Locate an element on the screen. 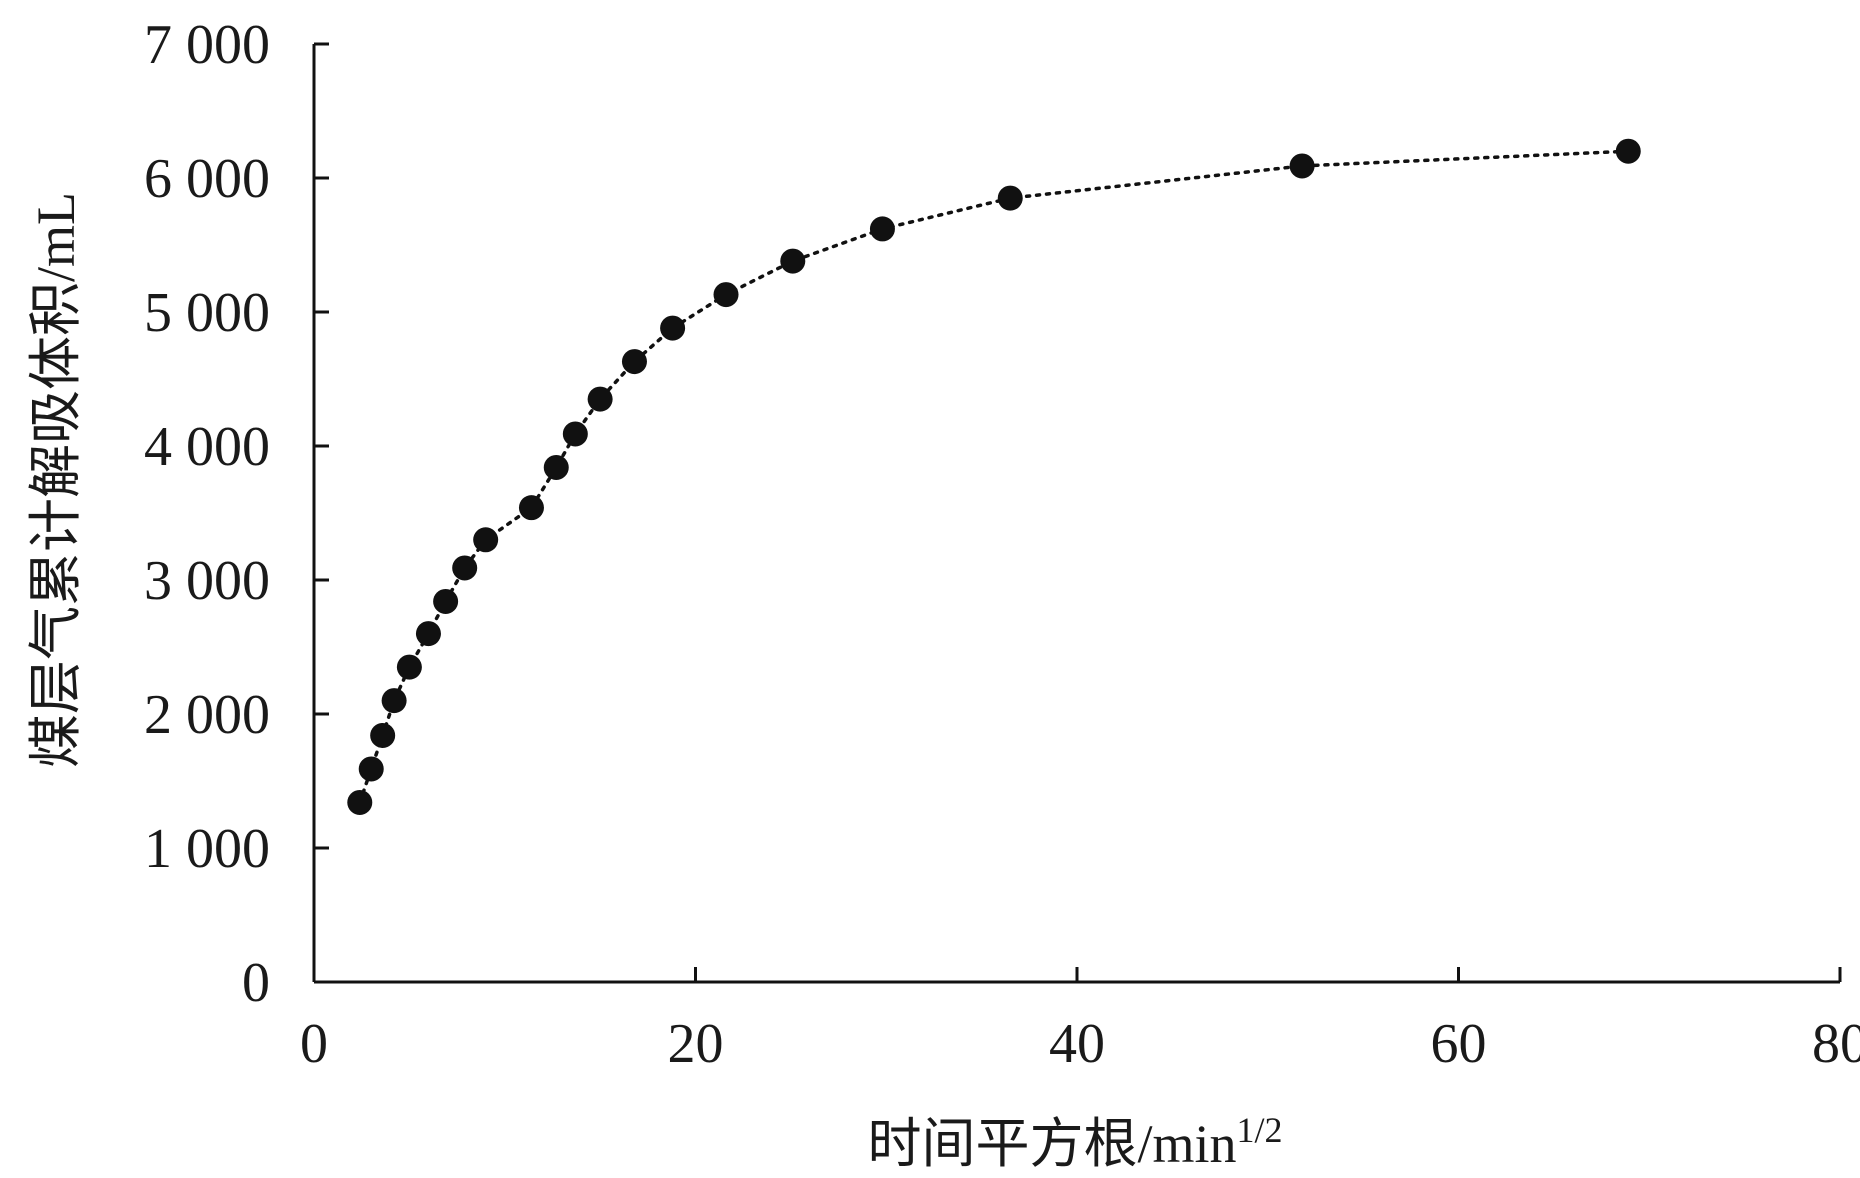 The image size is (1860, 1178). y-tick-label: 0 is located at coordinates (256, 983).